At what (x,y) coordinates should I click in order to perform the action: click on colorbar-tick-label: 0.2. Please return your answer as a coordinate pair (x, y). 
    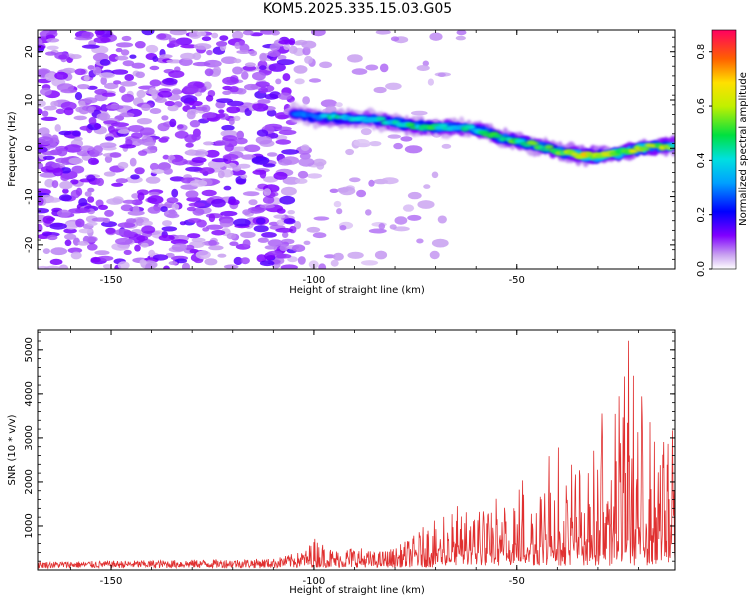
    Looking at the image, I should click on (701, 215).